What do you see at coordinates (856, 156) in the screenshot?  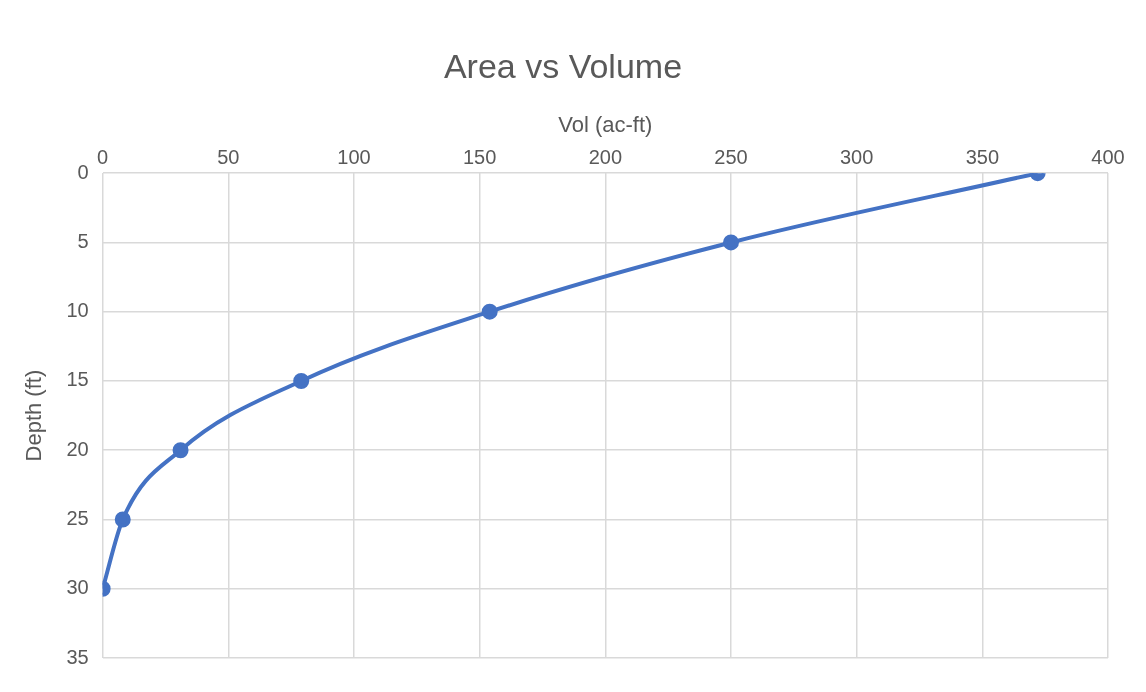 I see `x-tick-label: 300` at bounding box center [856, 156].